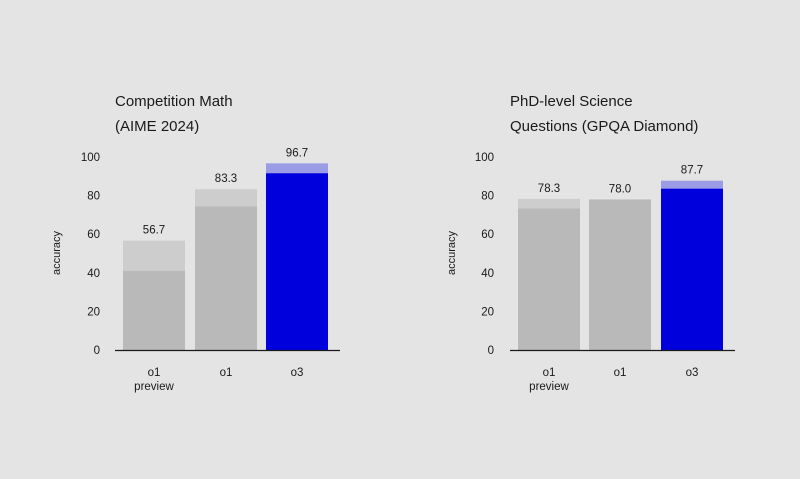 This screenshot has width=800, height=479. What do you see at coordinates (297, 153) in the screenshot?
I see `bar-value-label: 96.7` at bounding box center [297, 153].